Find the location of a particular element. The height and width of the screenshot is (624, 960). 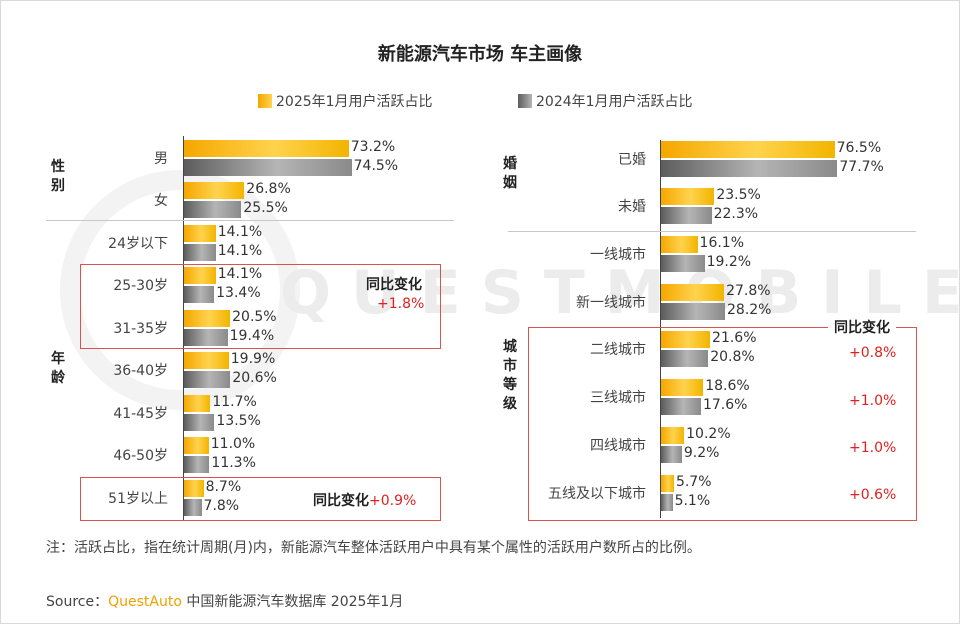

source-line: Source：QuestAuto 中国新能源汽车数据库 2025年1月 is located at coordinates (224, 601).